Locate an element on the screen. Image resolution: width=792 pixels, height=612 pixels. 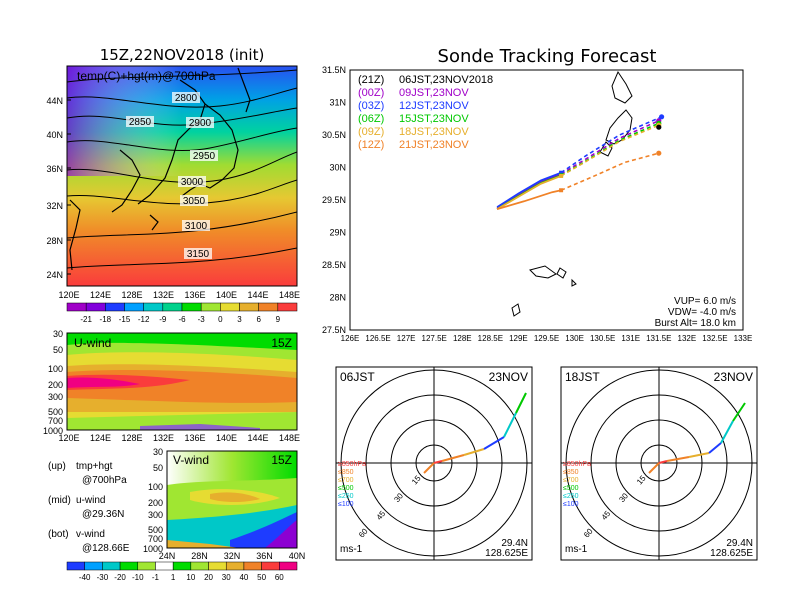
hodo-legend-item: ≤500 is located at coordinates (571, 488).